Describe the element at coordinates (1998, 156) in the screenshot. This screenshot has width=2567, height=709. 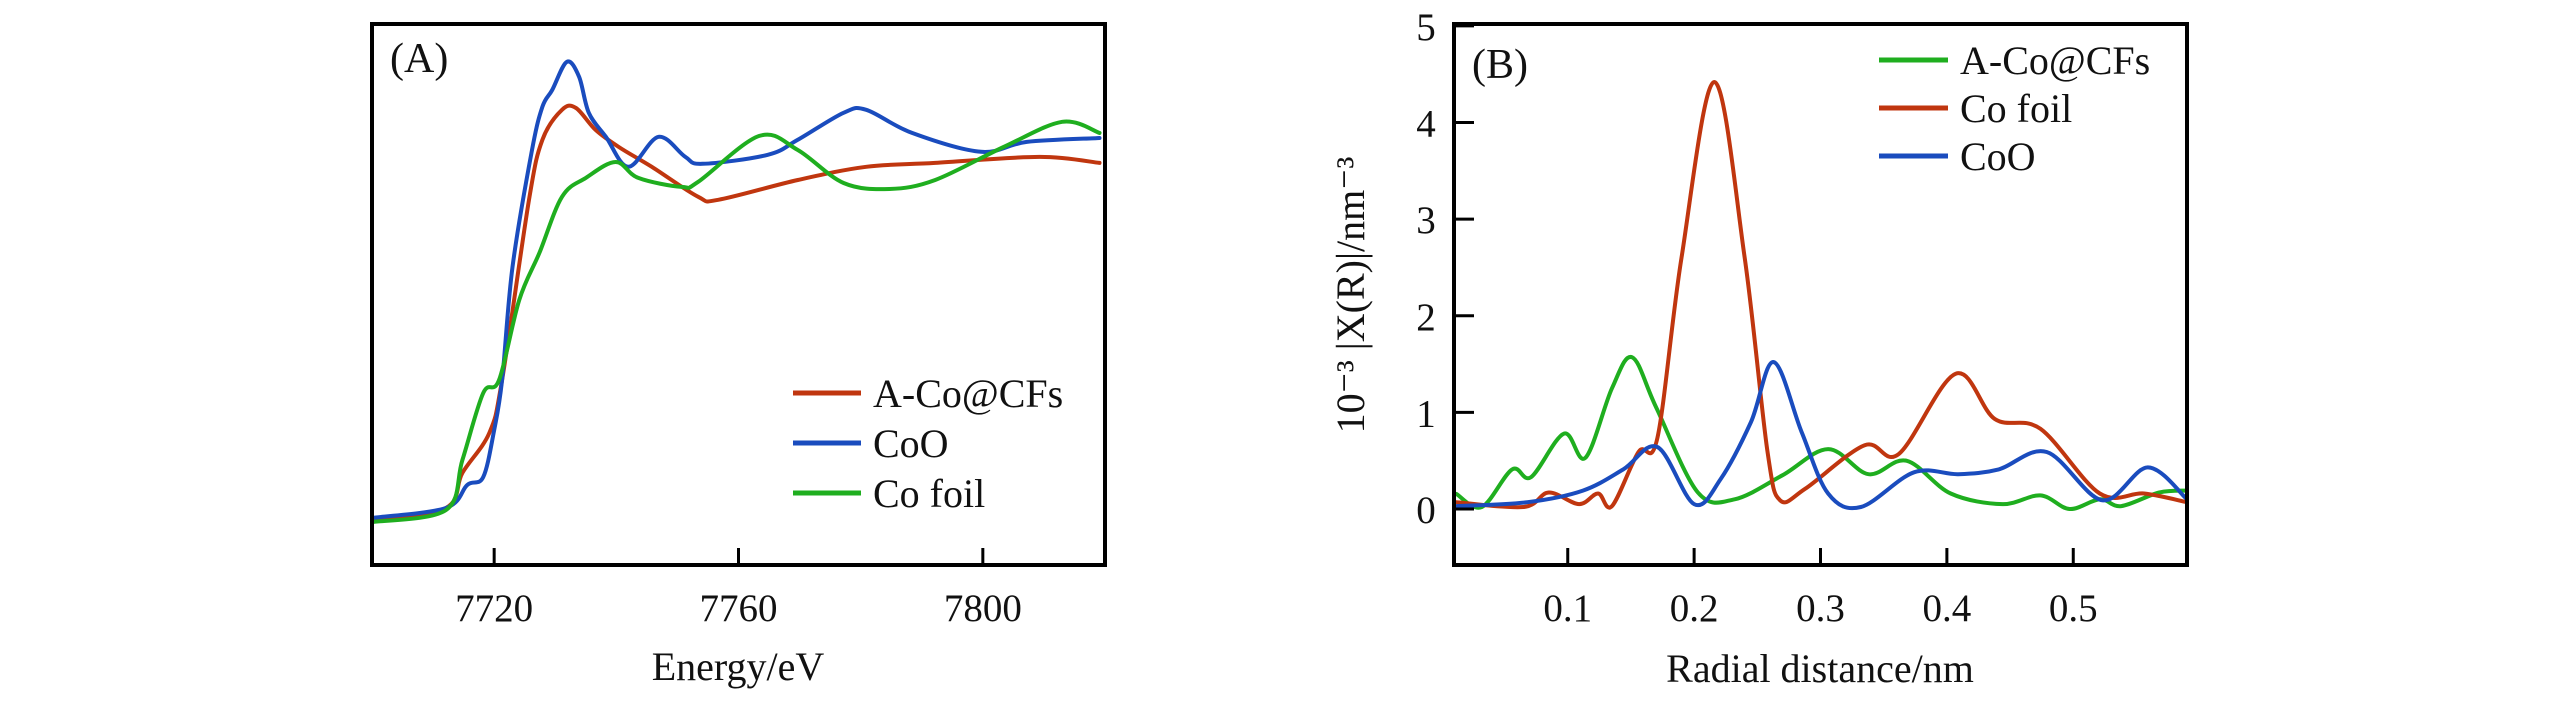
I see `panel-b-legend-label: CoO` at that location.